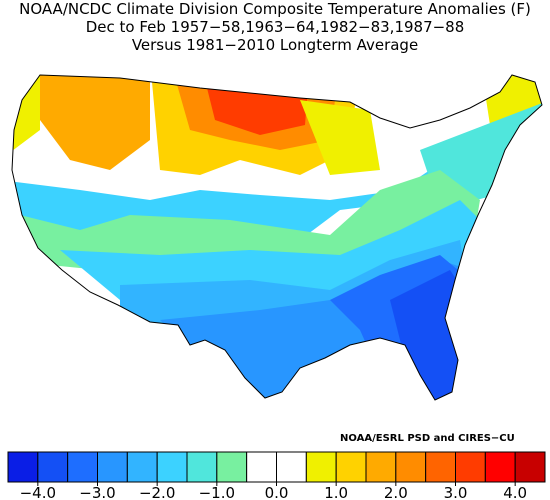 This screenshot has height=500, width=550. I want to click on tick-label: −2.0, so click(157, 492).